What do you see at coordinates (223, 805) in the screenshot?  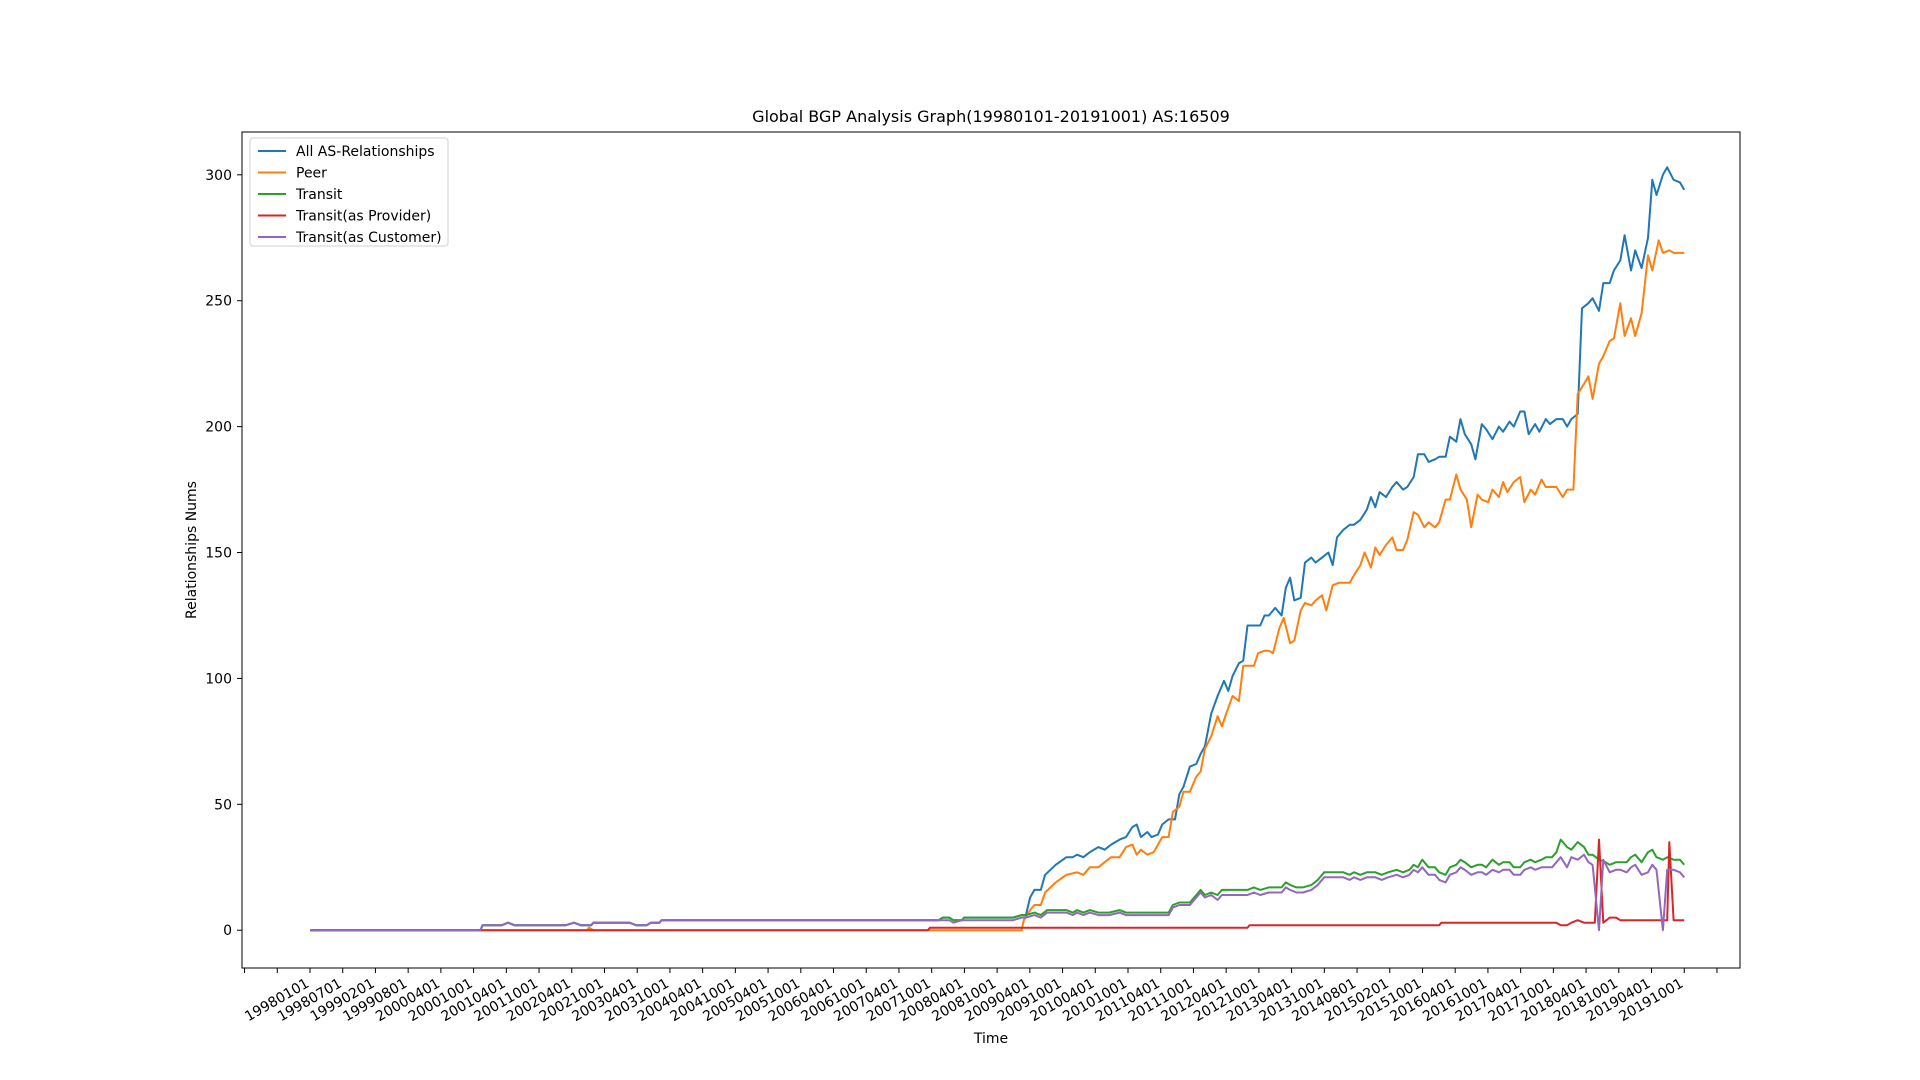 I see `y-tick-label: 50` at bounding box center [223, 805].